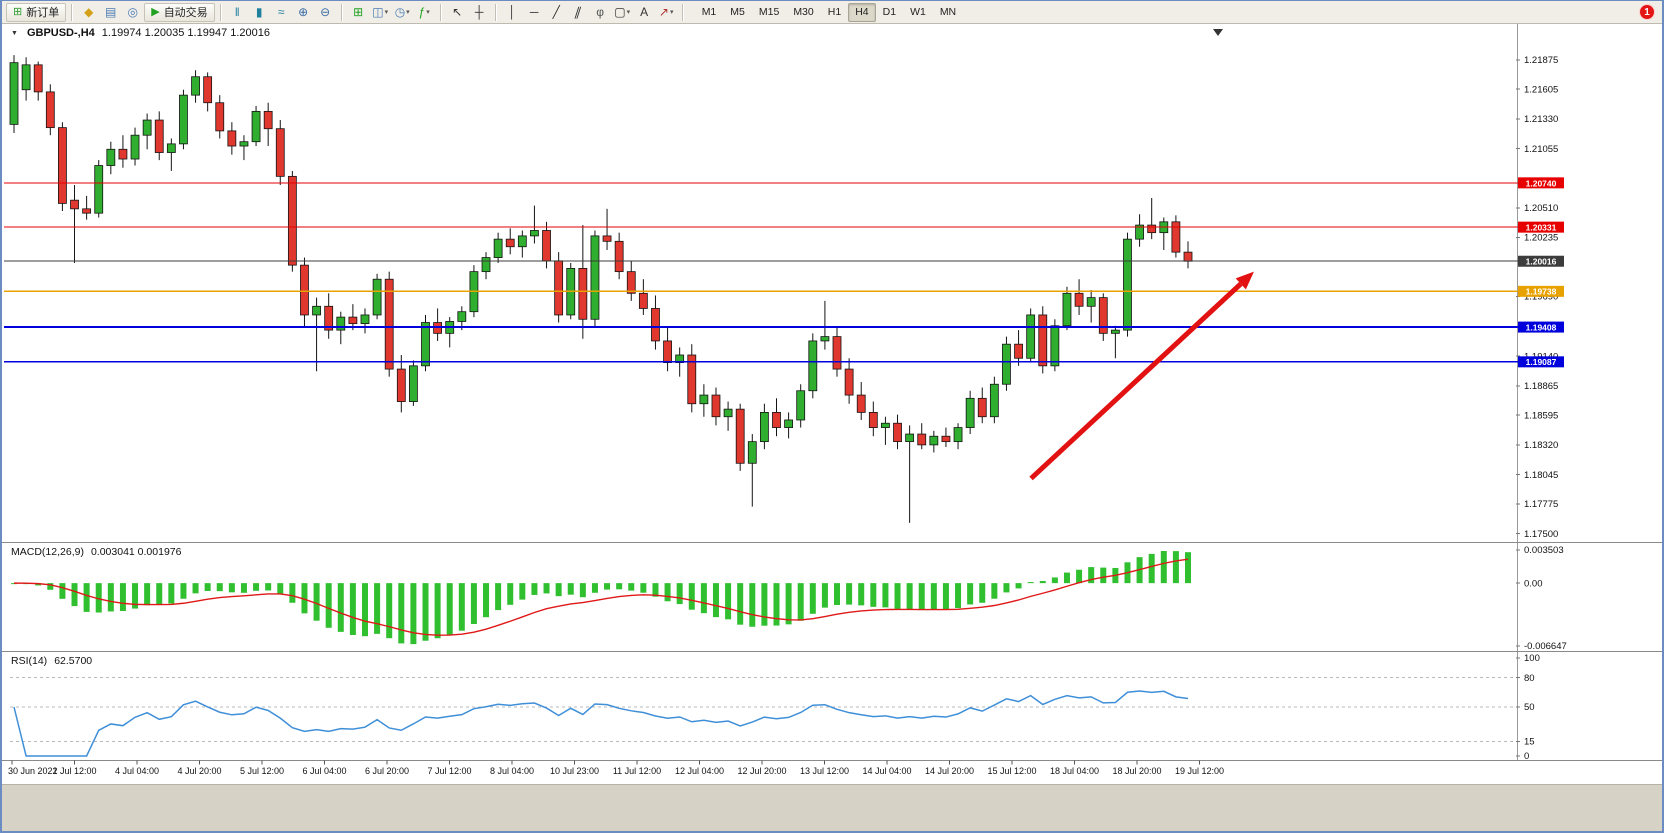 This screenshot has width=1664, height=833. What do you see at coordinates (74, 771) in the screenshot?
I see `svg-text: 1 Jul 12:00` at bounding box center [74, 771].